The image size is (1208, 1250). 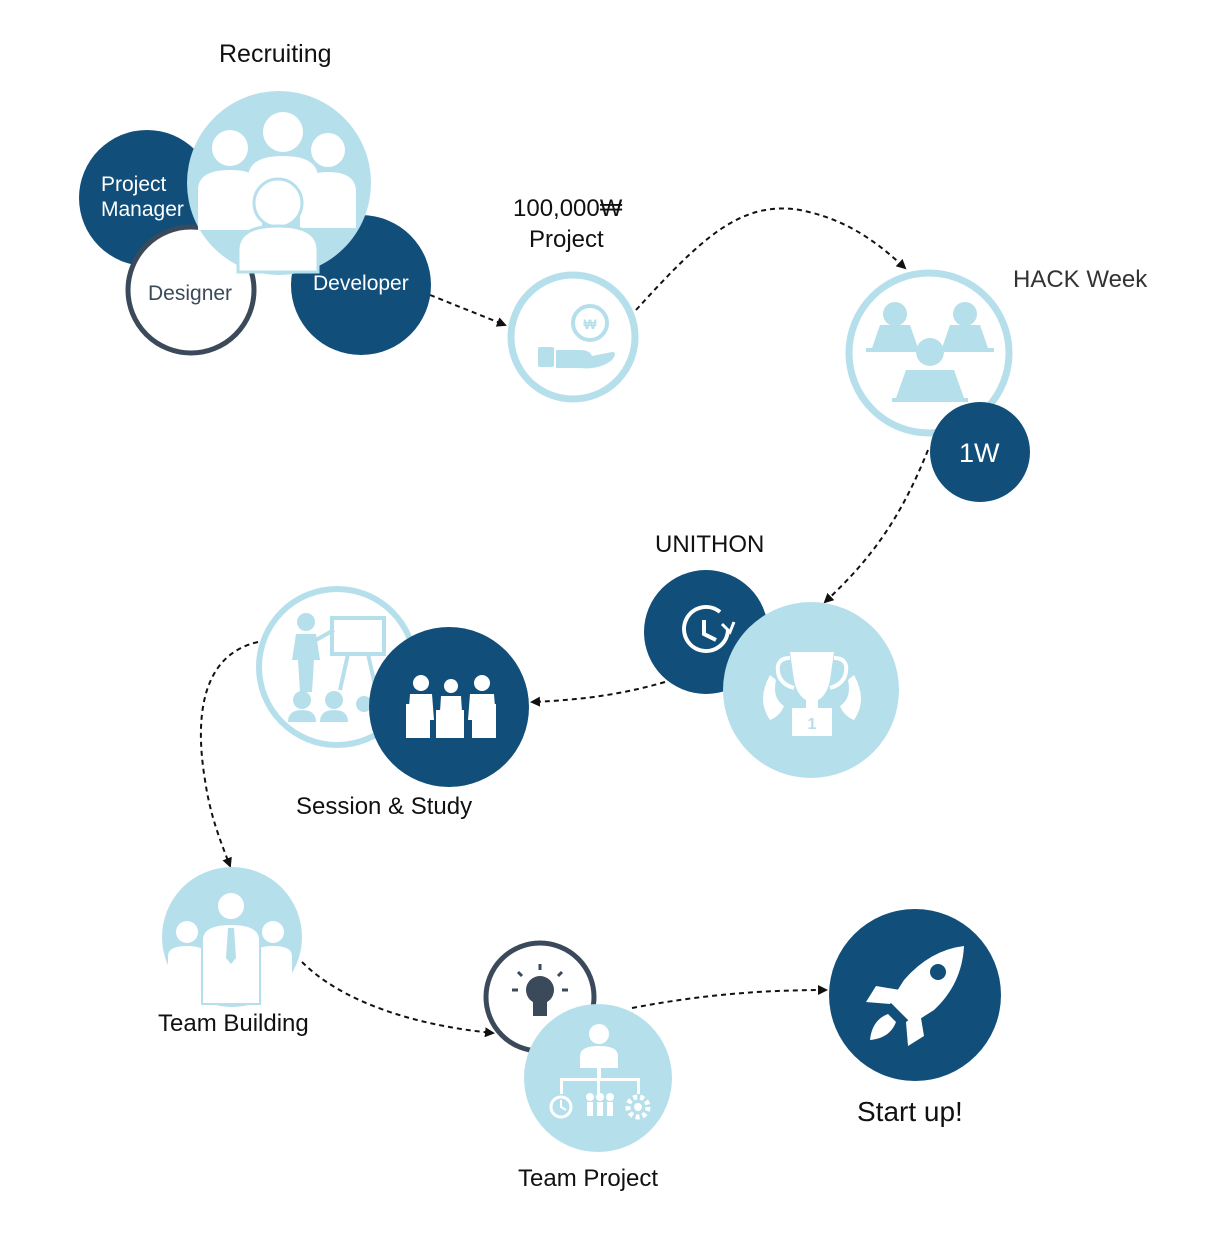 What do you see at coordinates (142, 197) in the screenshot?
I see `project-manager-label: Project Manager` at bounding box center [142, 197].